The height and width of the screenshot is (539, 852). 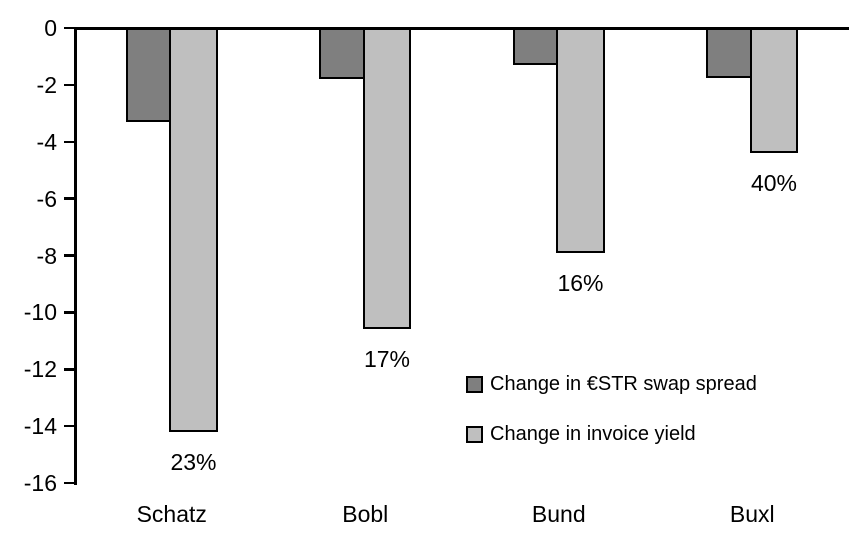 I want to click on legend-item-estr-swap-spread: Change in €STR swap spread, so click(x=611, y=384).